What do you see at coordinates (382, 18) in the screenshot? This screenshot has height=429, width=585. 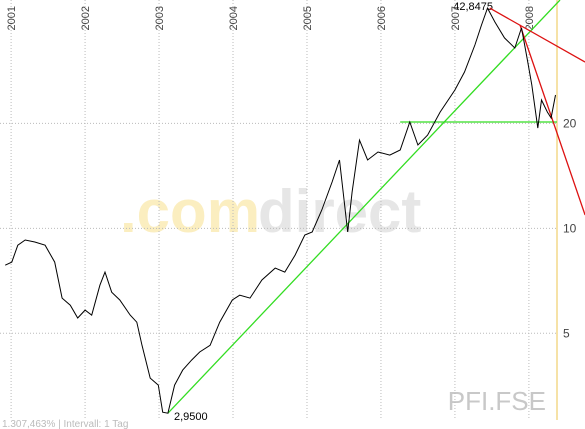 I see `x-tick-label: 2006` at bounding box center [382, 18].